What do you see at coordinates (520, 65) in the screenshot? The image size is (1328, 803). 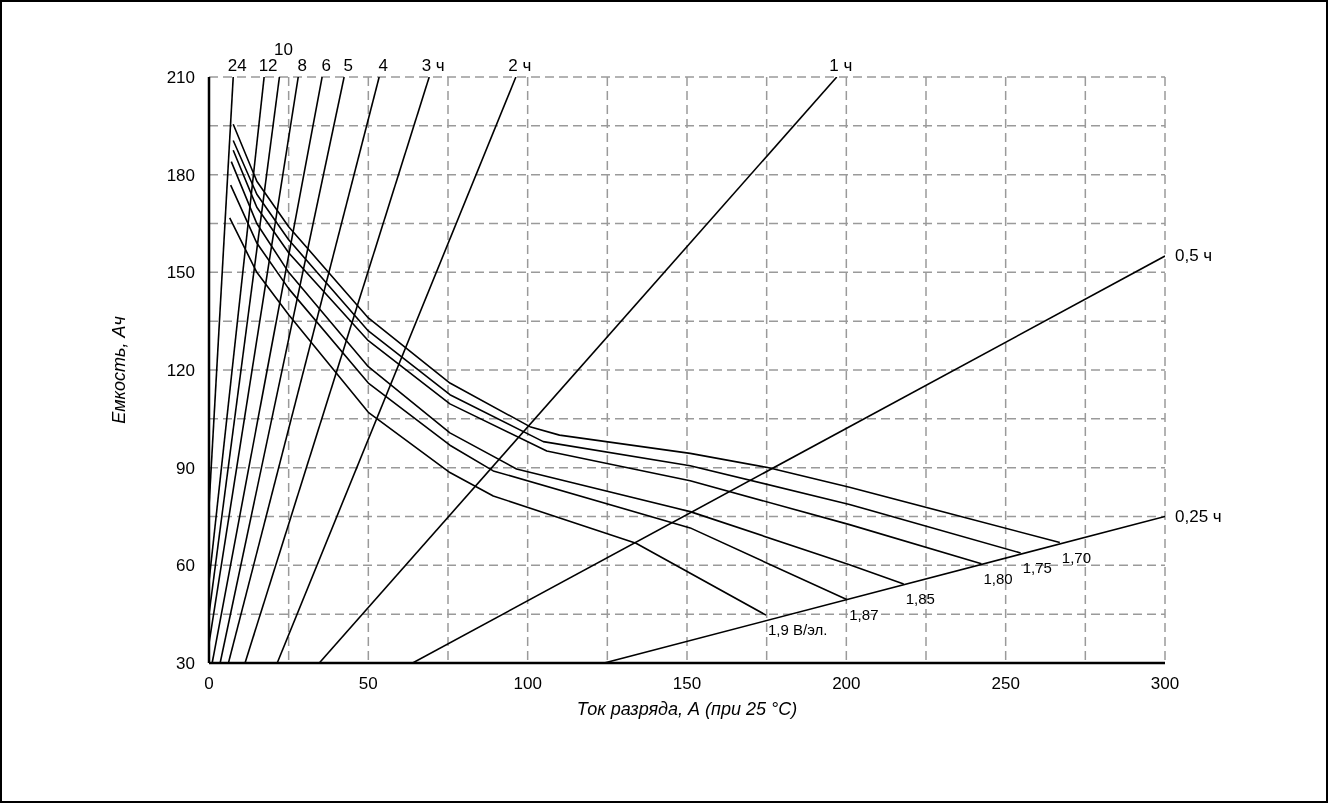 I see `series-label: 2 ч` at bounding box center [520, 65].